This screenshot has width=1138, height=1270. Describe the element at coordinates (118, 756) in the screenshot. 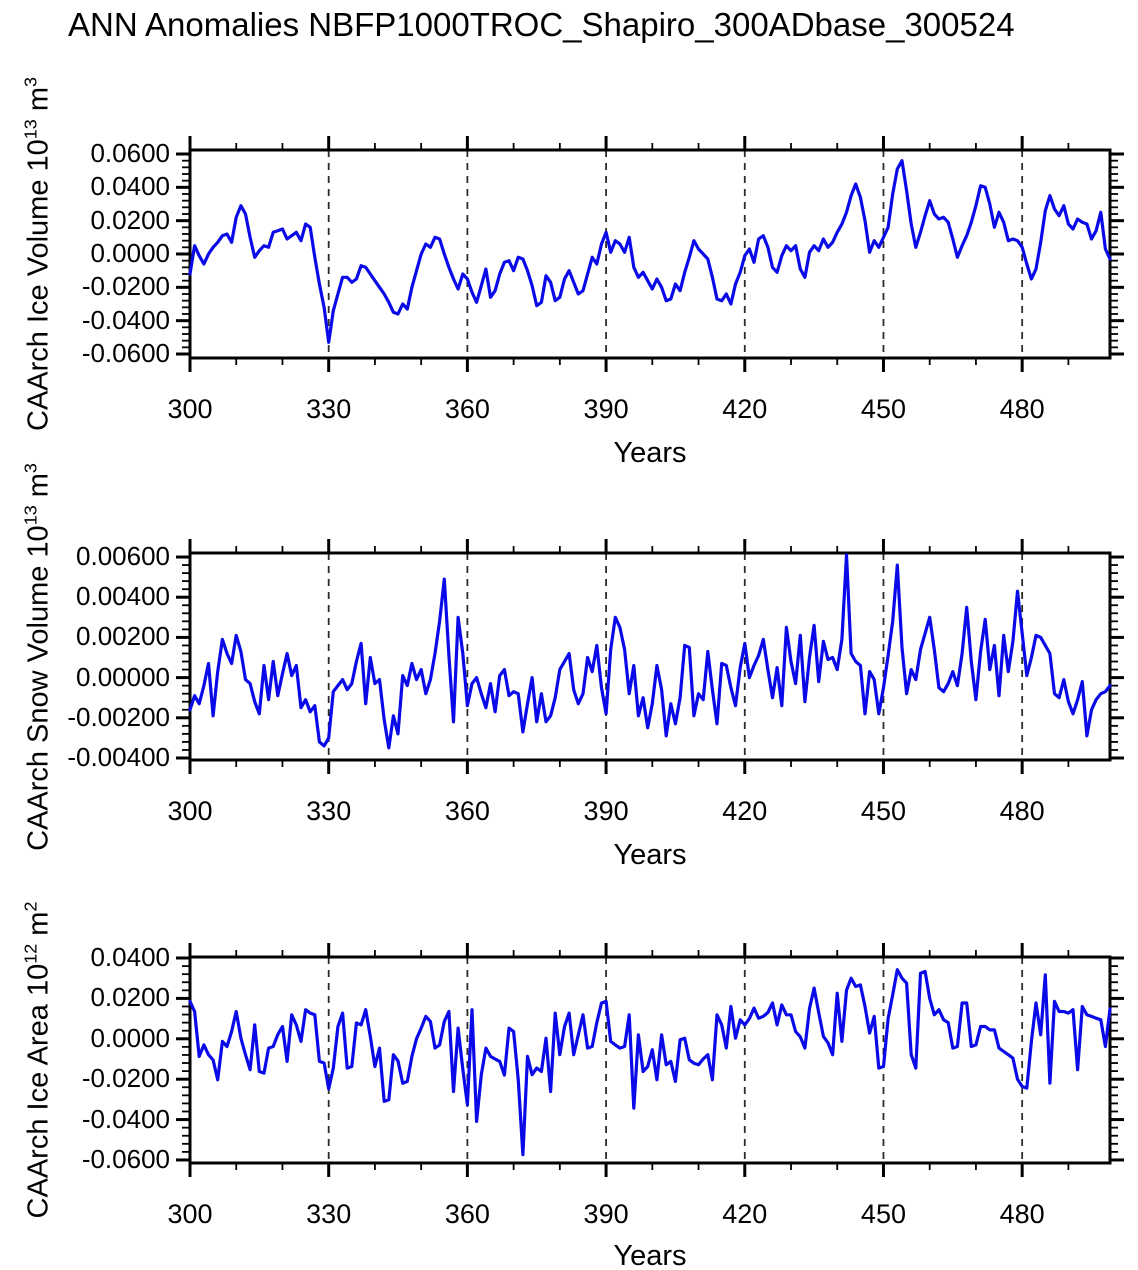

I see `y-tick-label: -0.00400` at that location.